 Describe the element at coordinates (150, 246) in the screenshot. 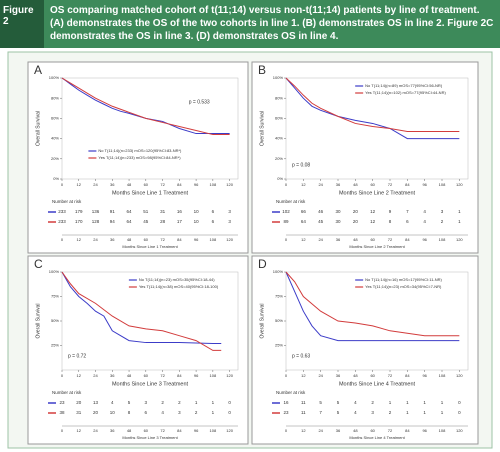

I see `risk-axis-label: Months Since Line 1 Treatment` at that location.